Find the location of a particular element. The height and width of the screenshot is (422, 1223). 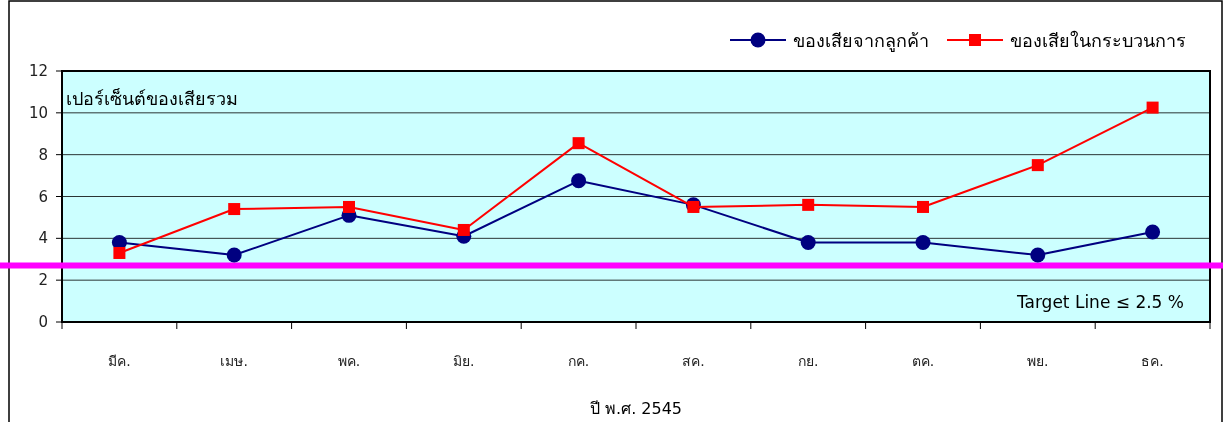

y-tick-label: 0 is located at coordinates (43, 322).